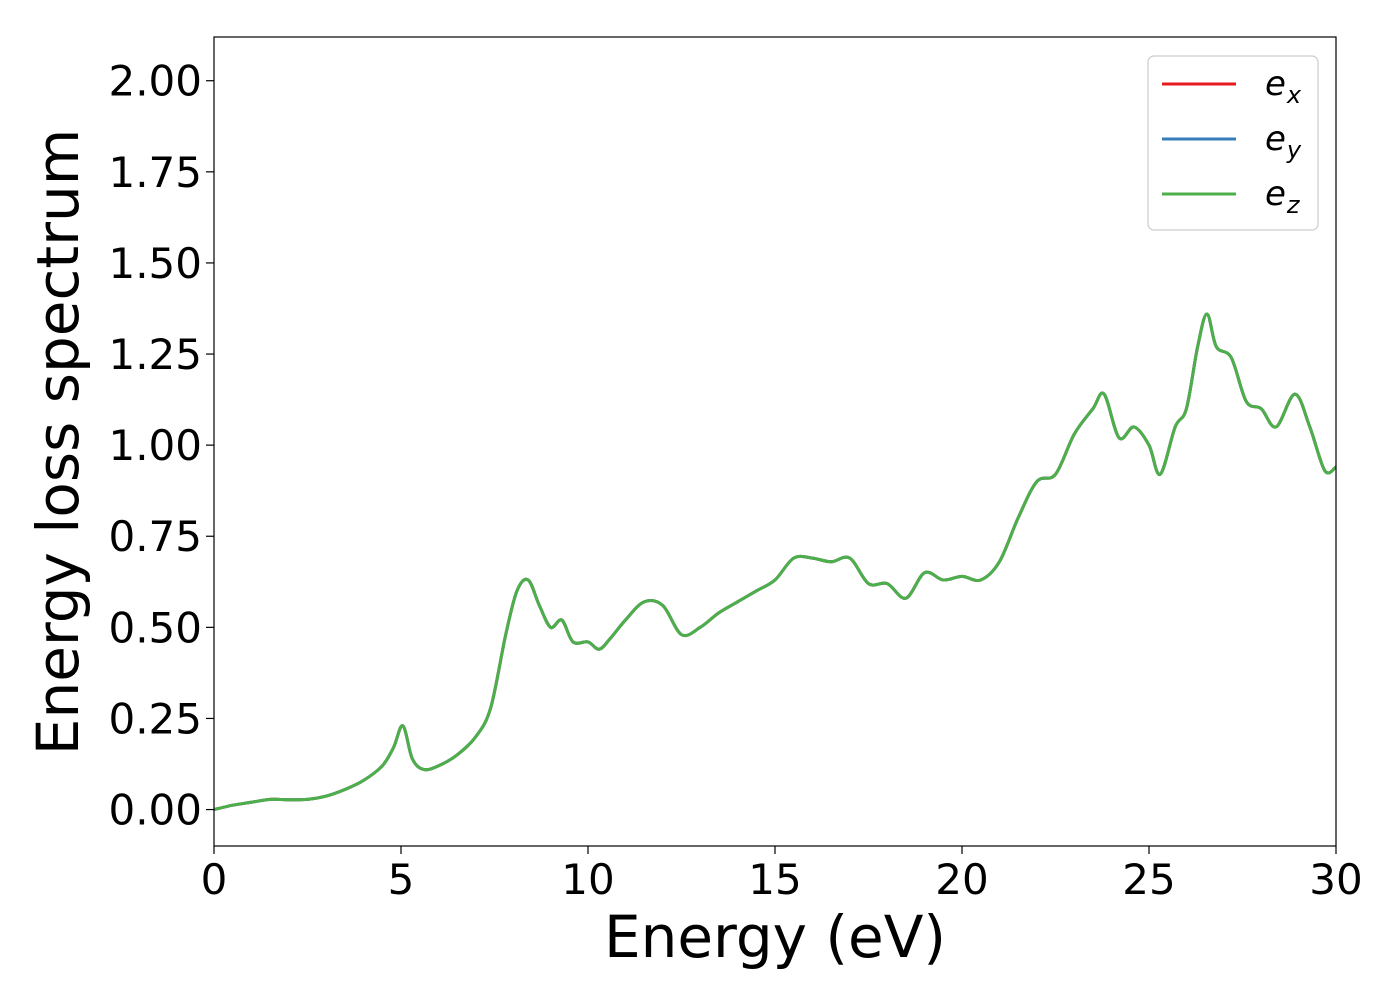 This screenshot has width=1400, height=1000. Describe the element at coordinates (155, 81) in the screenshot. I see `y-tick-label: 2.00` at that location.